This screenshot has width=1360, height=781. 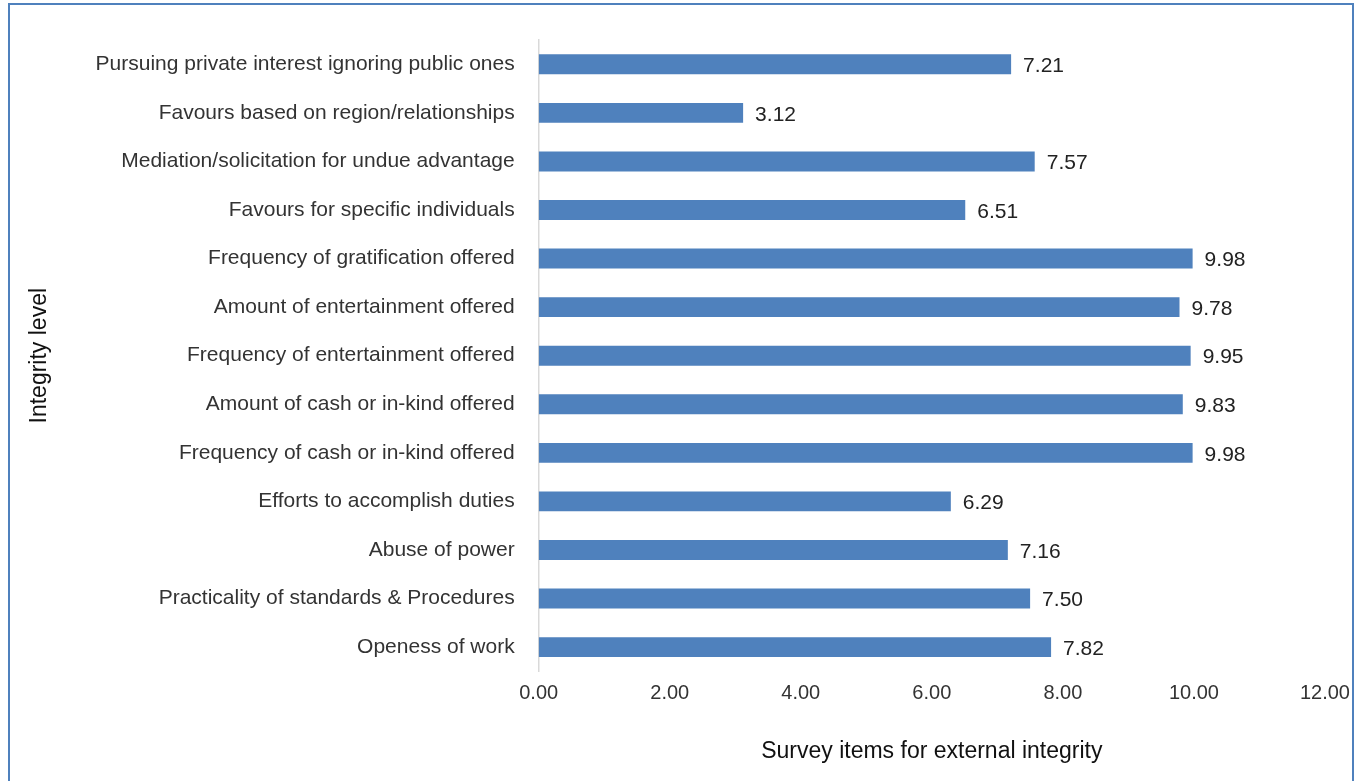 What do you see at coordinates (361, 257) in the screenshot?
I see `y-tick-label: Frequency of gratification offered` at bounding box center [361, 257].